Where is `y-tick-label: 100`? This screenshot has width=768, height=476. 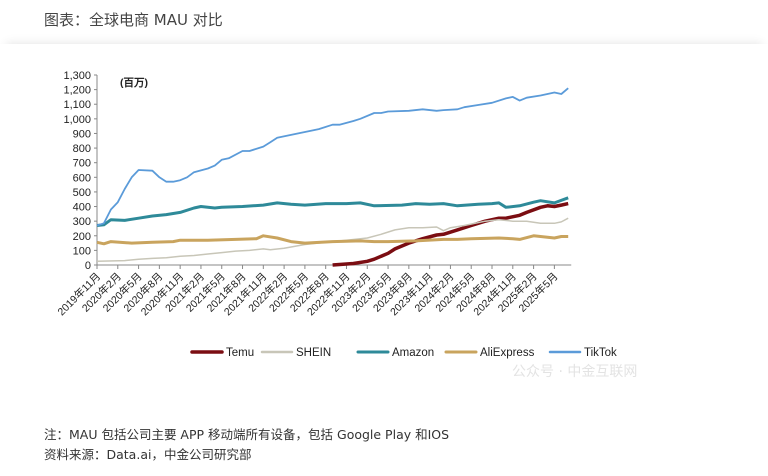
y-tick-label: 100 is located at coordinates (82, 251).